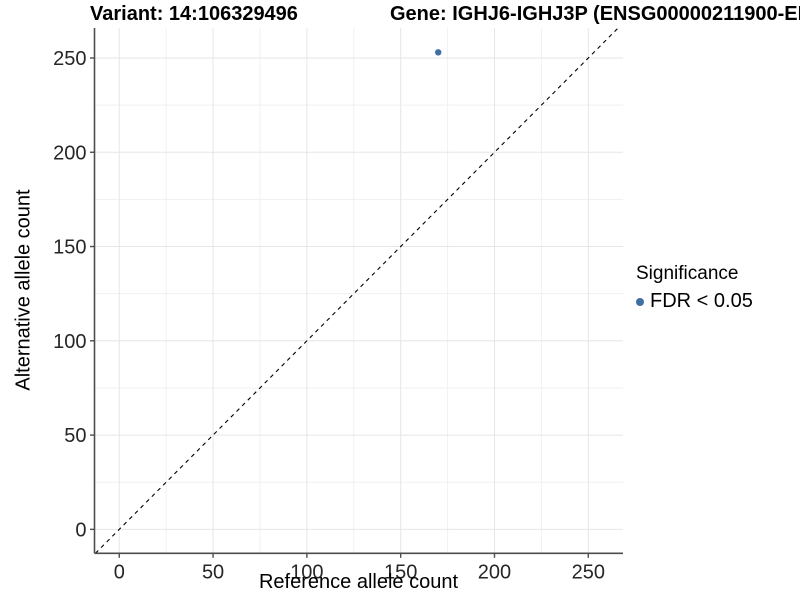 The width and height of the screenshot is (800, 600). What do you see at coordinates (69, 248) in the screenshot?
I see `y-tick-label: 150` at bounding box center [69, 248].